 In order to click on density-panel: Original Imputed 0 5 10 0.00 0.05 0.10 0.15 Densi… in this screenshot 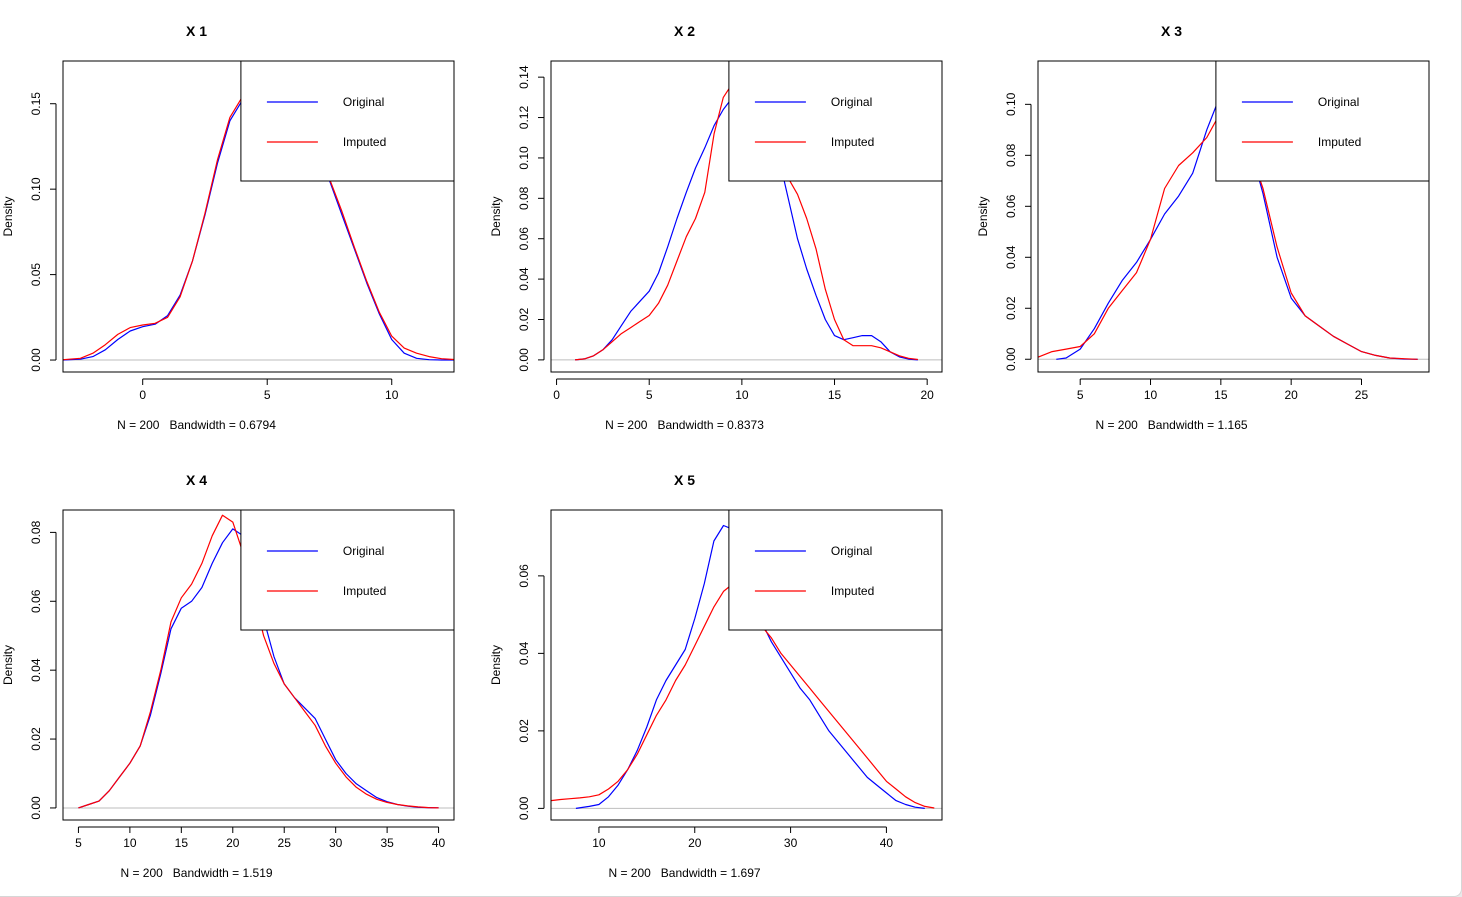, I will do `click(228, 227)`.